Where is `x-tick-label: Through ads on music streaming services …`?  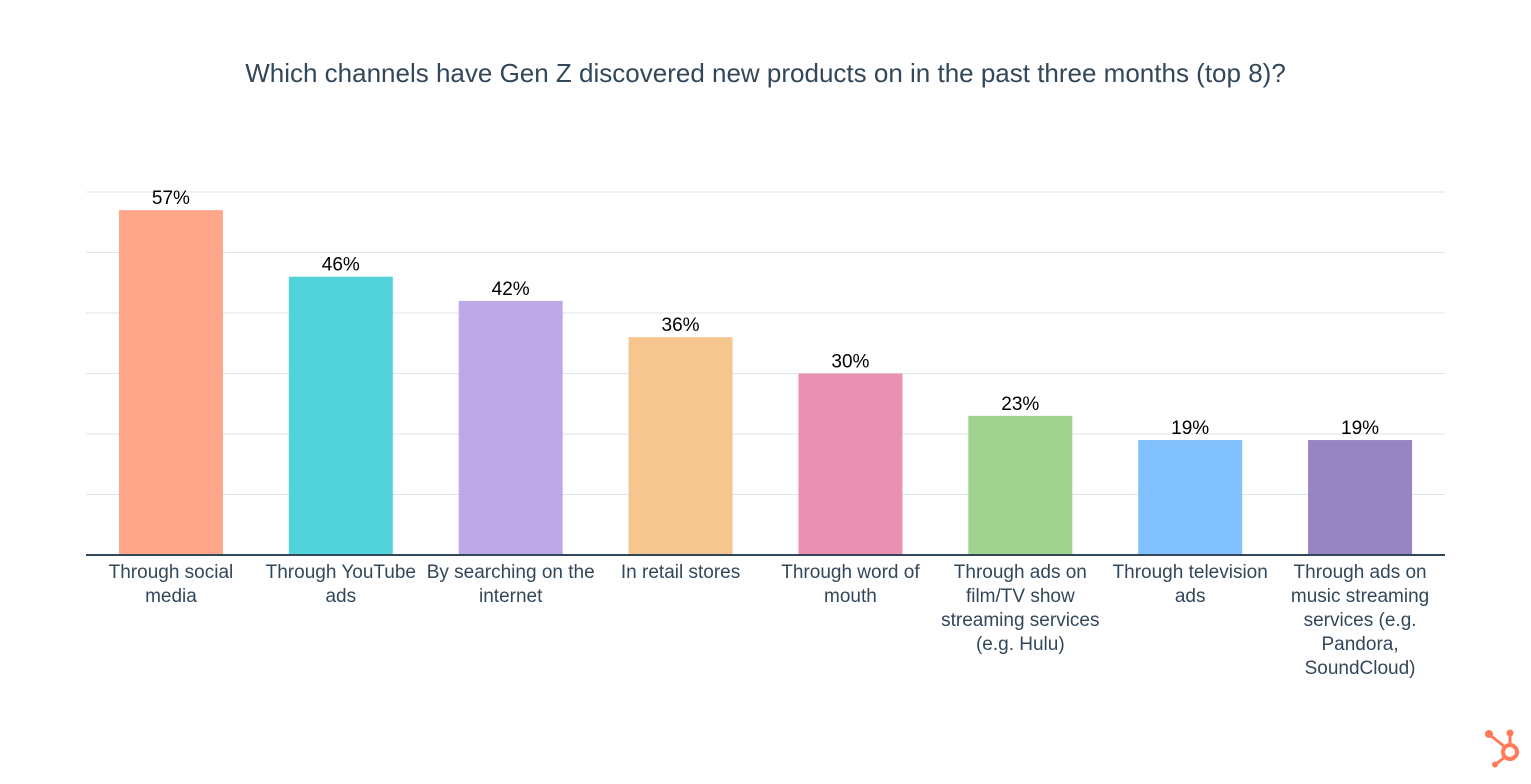 x-tick-label: Through ads on music streaming services … is located at coordinates (1360, 620).